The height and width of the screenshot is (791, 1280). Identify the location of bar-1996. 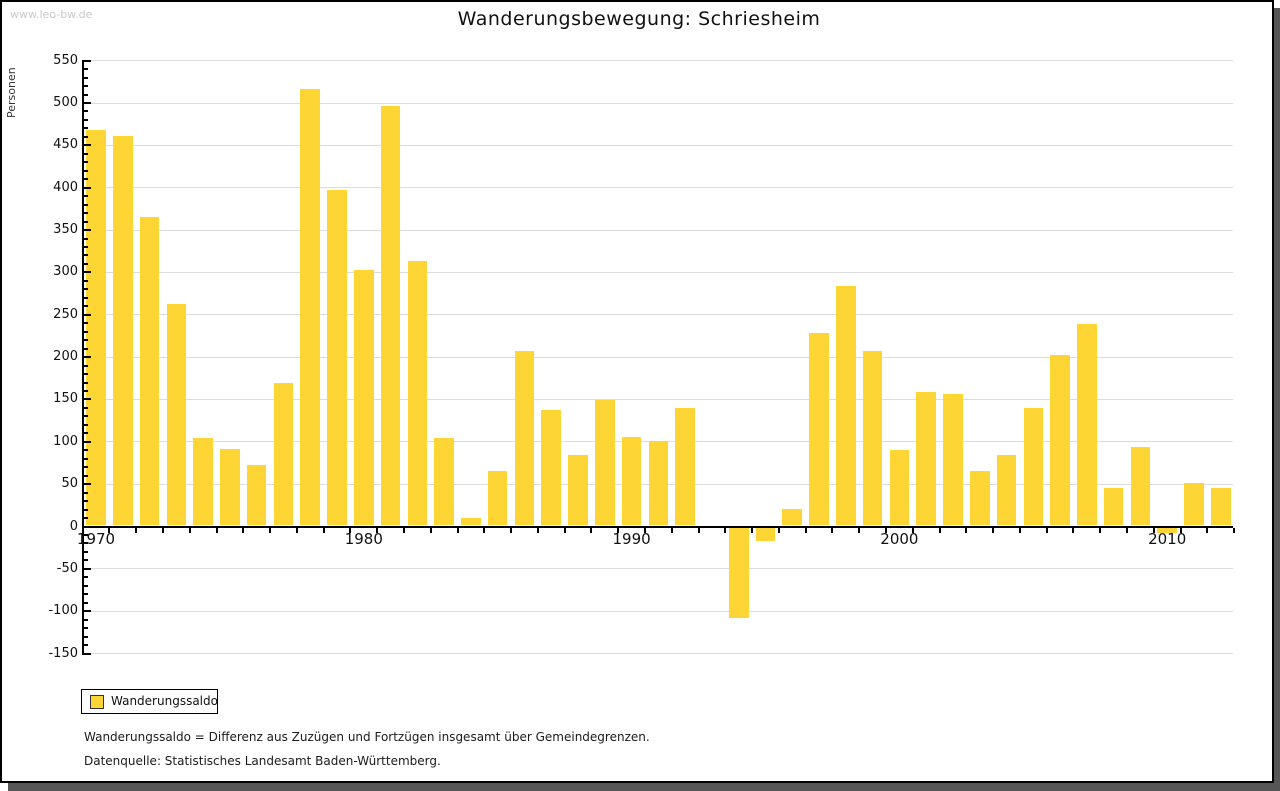
(792, 517).